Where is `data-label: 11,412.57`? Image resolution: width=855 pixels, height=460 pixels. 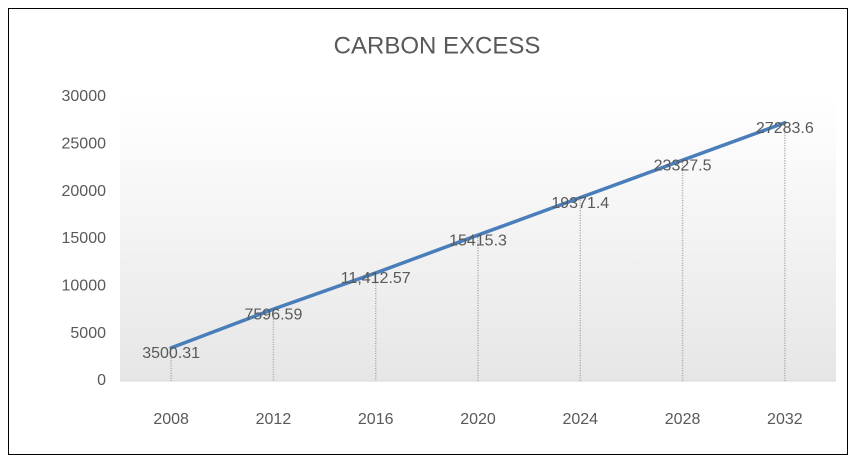
data-label: 11,412.57 is located at coordinates (376, 278).